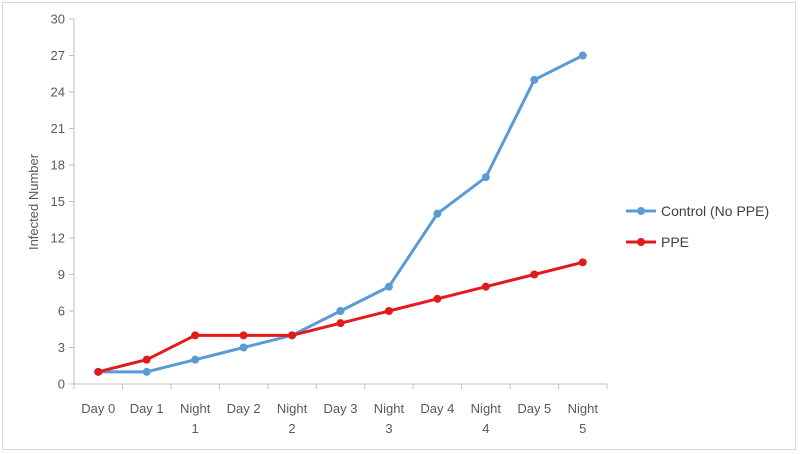 The width and height of the screenshot is (800, 454). What do you see at coordinates (697, 226) in the screenshot?
I see `legend: Control (No PPE) PPE` at bounding box center [697, 226].